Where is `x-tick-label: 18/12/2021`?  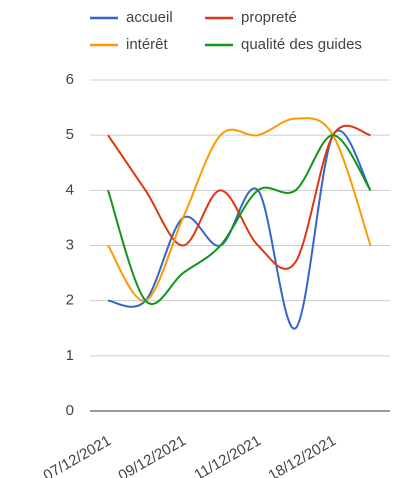 x-tick-label: 18/12/2021 is located at coordinates (302, 455).